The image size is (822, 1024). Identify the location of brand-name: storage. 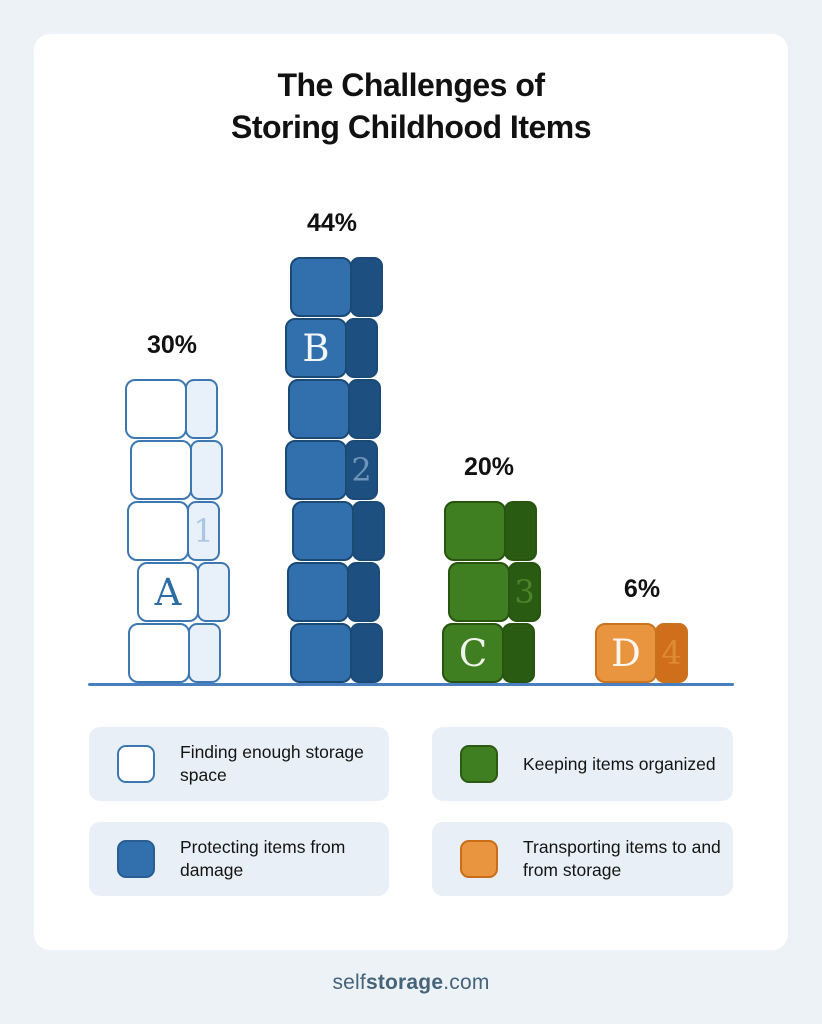
(404, 982).